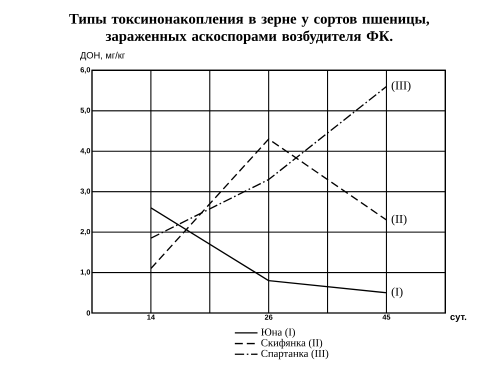 The height and width of the screenshot is (368, 500). What do you see at coordinates (397, 292) in the screenshot?
I see `annotation: (I)` at bounding box center [397, 292].